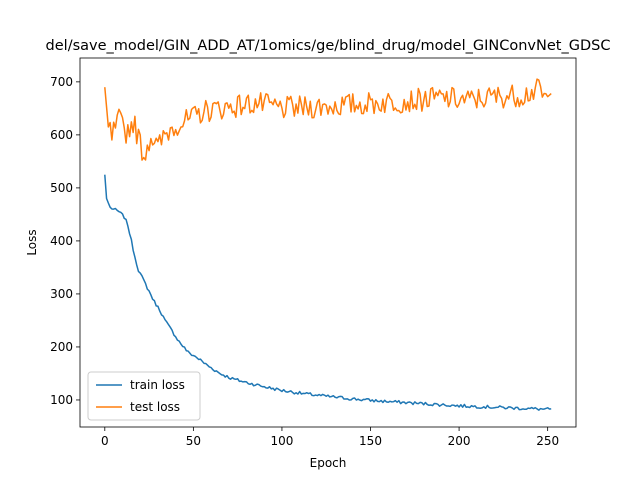 This screenshot has height=480, width=640. I want to click on y-tick-label: 400, so click(61, 241).